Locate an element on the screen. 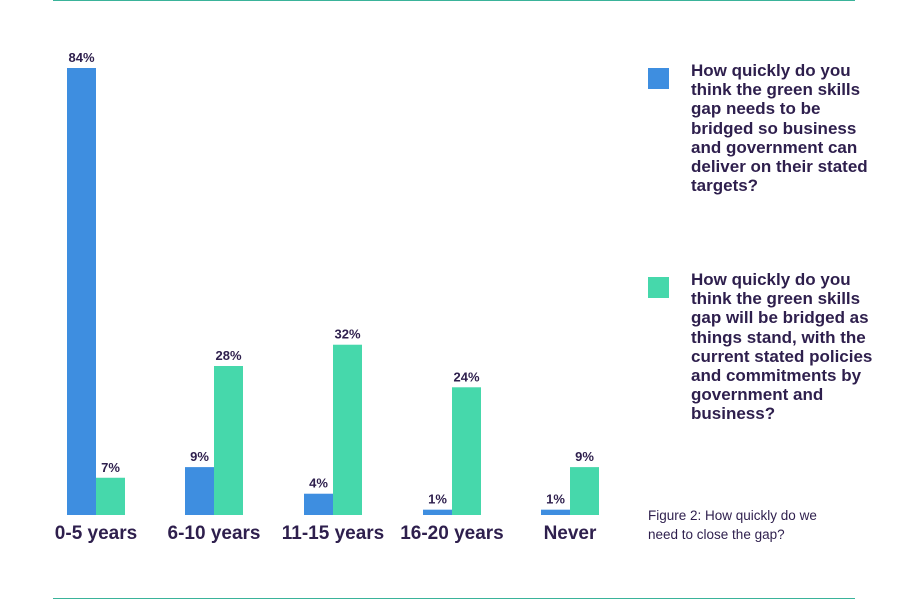 The width and height of the screenshot is (900, 600). data-label-series-2-5: 9% is located at coordinates (584, 456).